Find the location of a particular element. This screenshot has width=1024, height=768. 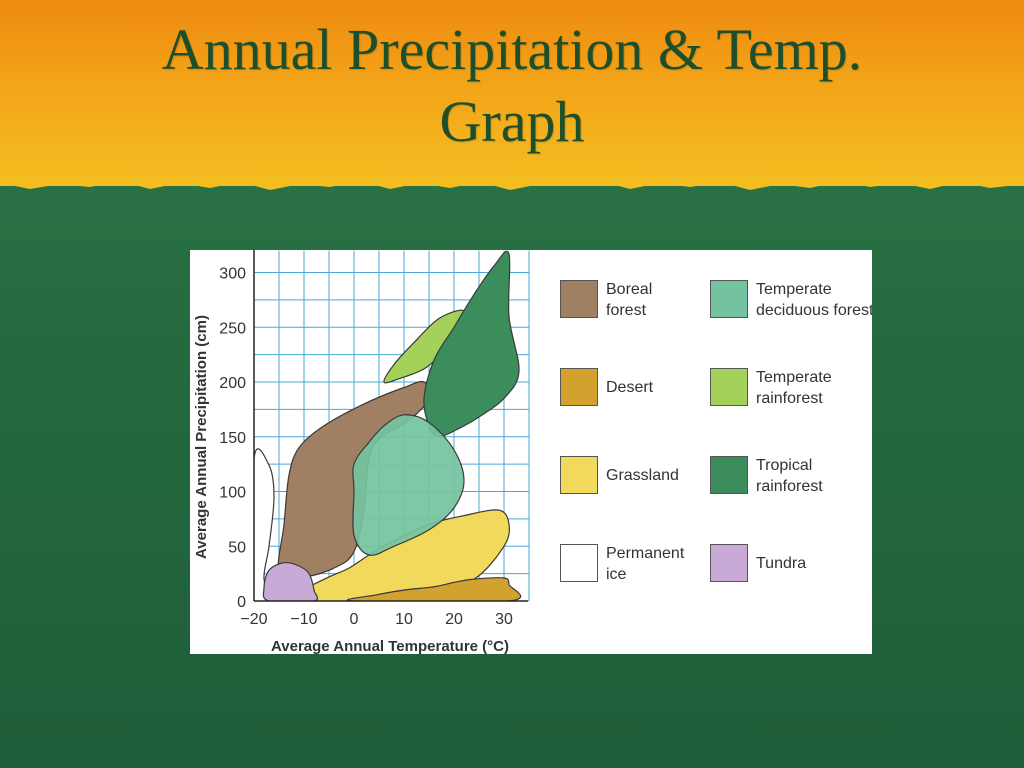

region-temperate-deciduous-forest is located at coordinates (408, 485).